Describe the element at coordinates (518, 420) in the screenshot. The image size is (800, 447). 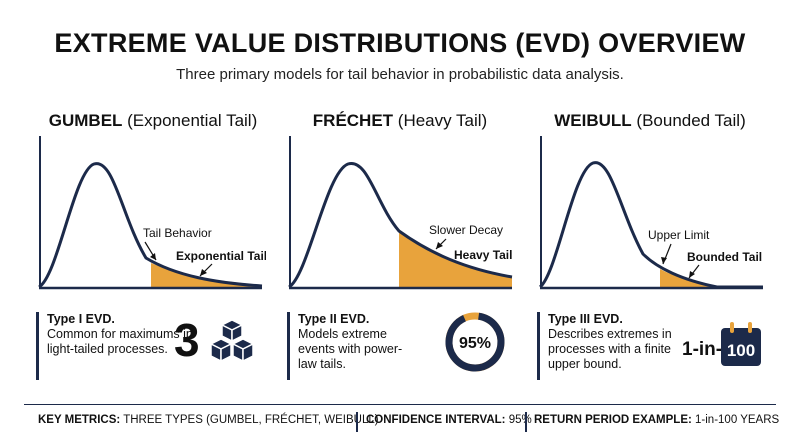
I see `footer-confidence-value: 95%` at that location.